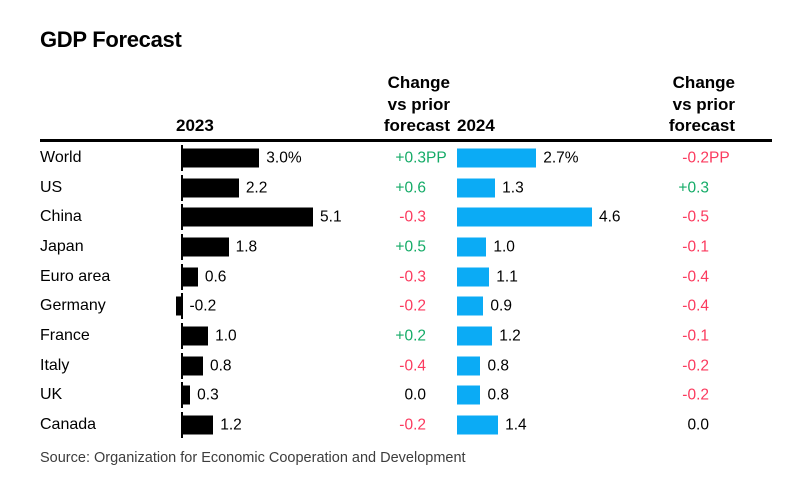 The width and height of the screenshot is (812, 494). I want to click on table-row: World 3.0% +0.3 PP 2.7% -0.2 PP, so click(406, 158).